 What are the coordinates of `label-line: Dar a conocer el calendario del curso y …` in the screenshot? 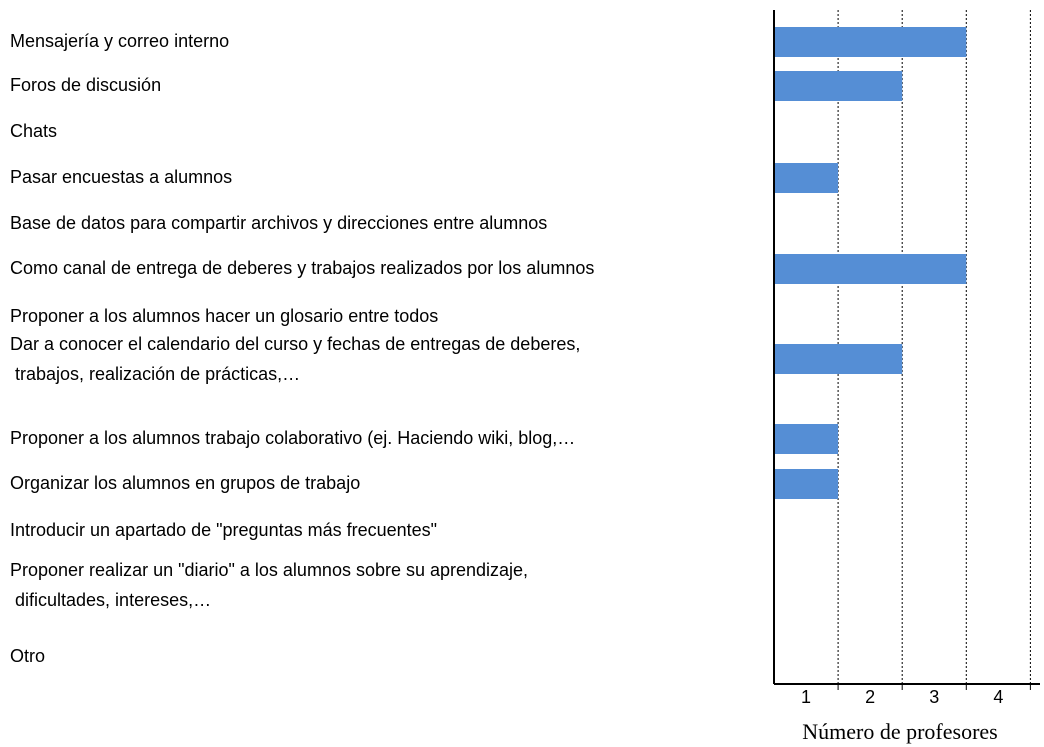 It's located at (295, 344).